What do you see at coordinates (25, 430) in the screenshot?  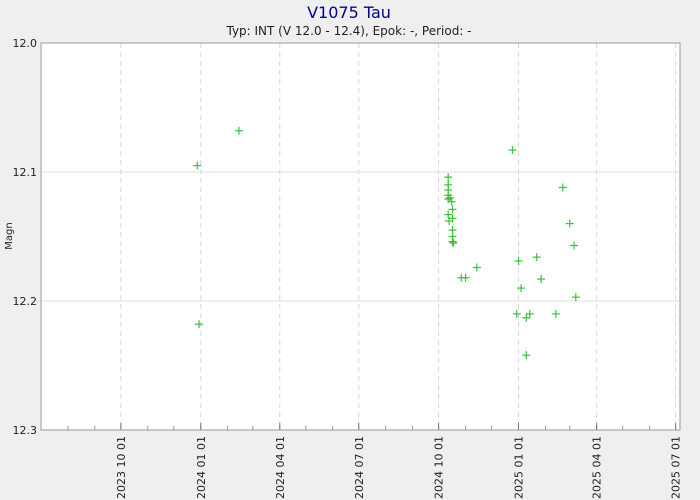 I see `y-tick-label: 12.3` at bounding box center [25, 430].